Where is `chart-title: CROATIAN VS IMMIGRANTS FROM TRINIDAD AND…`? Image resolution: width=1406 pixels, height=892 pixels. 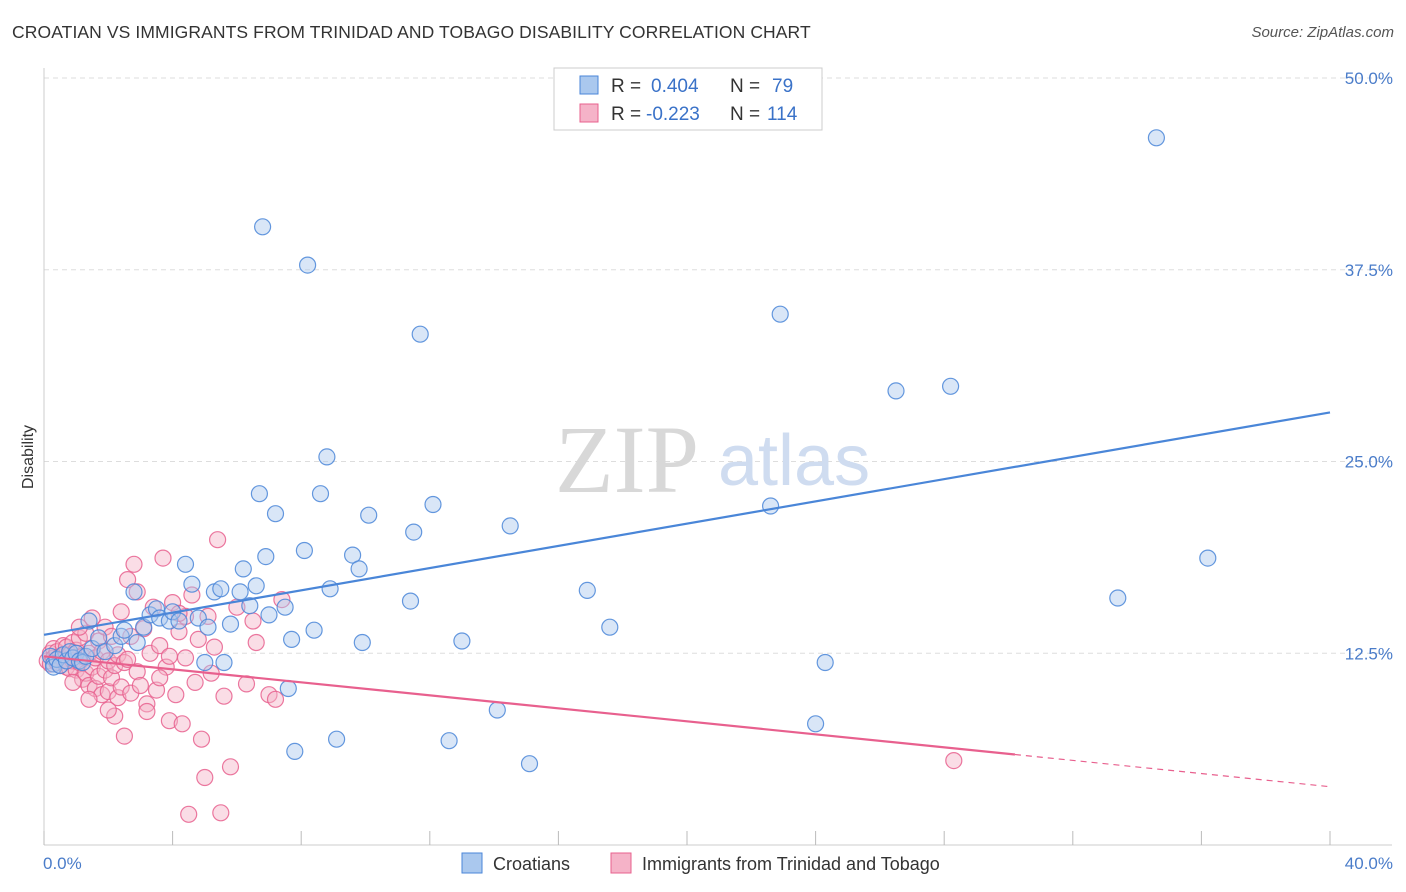 chart-title: CROATIAN VS IMMIGRANTS FROM TRINIDAD AND… is located at coordinates (411, 32).